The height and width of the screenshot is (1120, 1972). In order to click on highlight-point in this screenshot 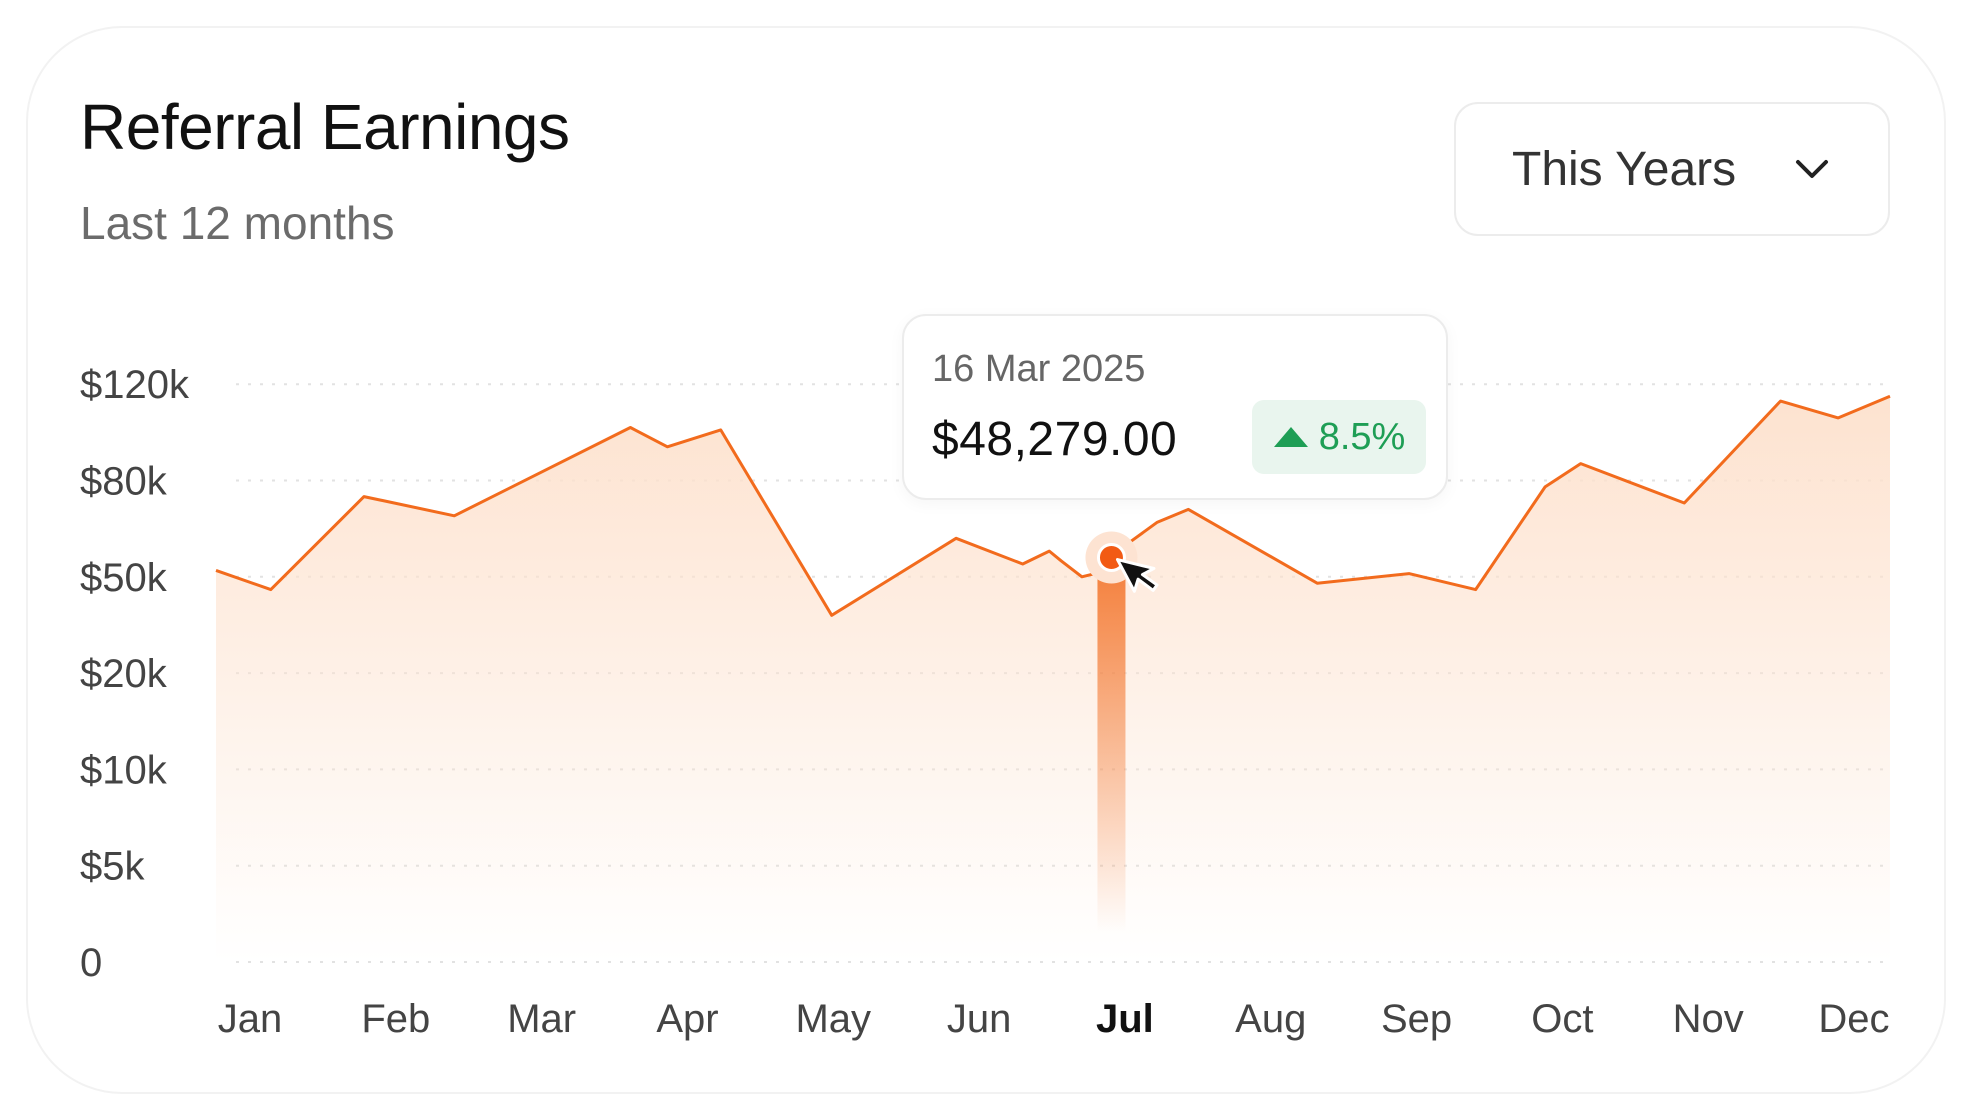, I will do `click(1111, 558)`.